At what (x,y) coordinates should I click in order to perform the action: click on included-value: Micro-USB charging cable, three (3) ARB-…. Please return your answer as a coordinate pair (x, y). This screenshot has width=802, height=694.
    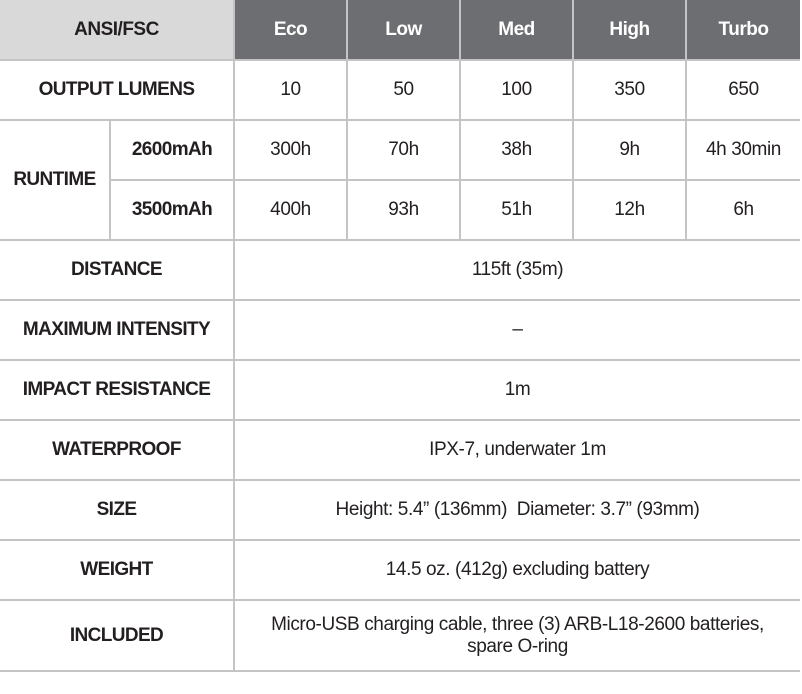
    Looking at the image, I should click on (516, 635).